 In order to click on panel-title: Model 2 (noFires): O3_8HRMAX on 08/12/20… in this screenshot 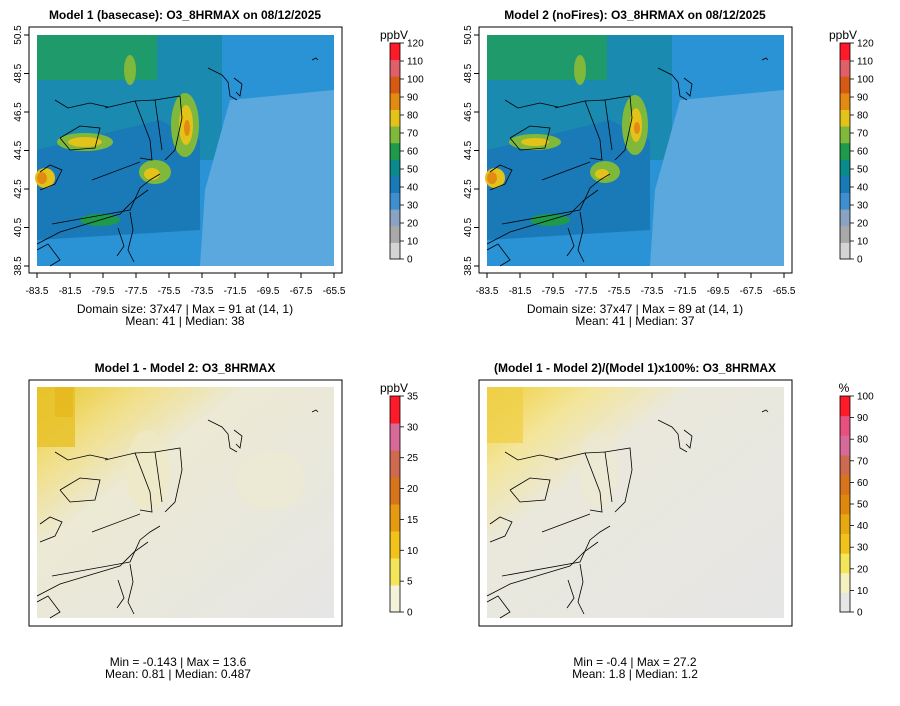, I will do `click(635, 15)`.